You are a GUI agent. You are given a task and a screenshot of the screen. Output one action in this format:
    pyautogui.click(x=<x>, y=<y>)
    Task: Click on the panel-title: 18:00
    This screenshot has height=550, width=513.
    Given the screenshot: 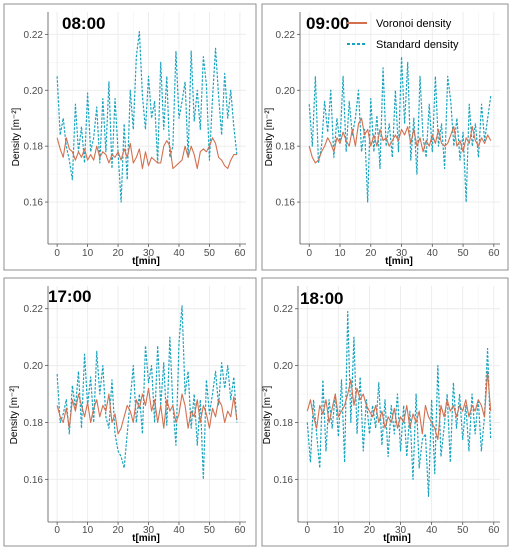 What is the action you would take?
    pyautogui.click(x=321, y=298)
    